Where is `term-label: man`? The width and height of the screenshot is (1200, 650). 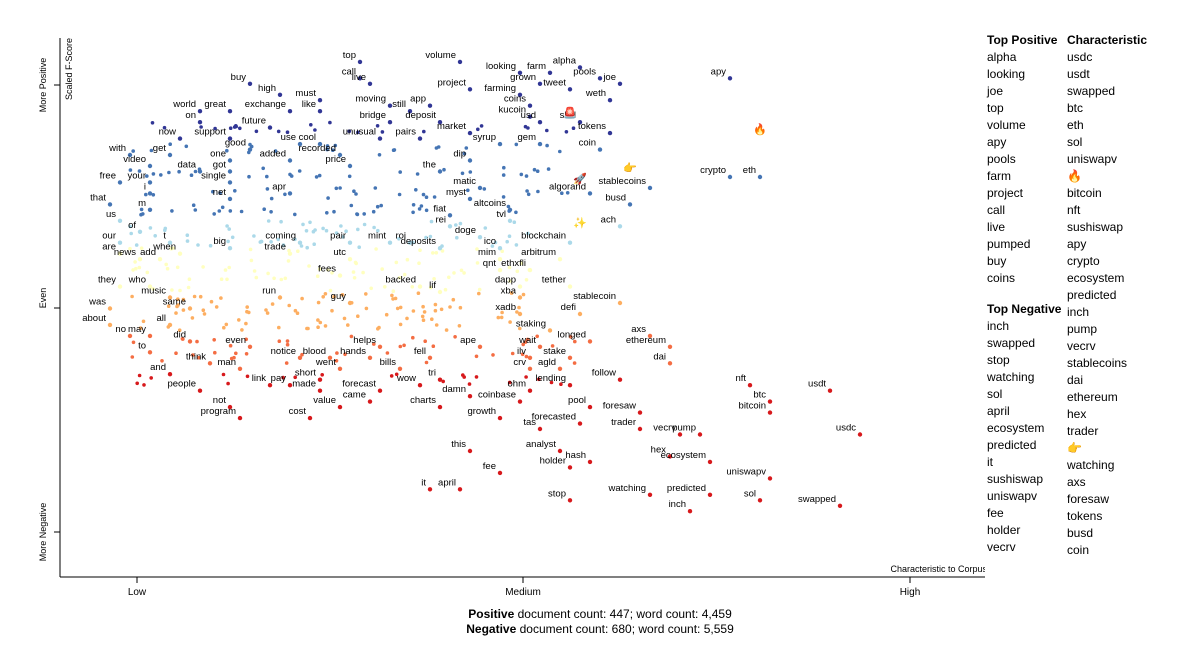 term-label: man is located at coordinates (227, 362).